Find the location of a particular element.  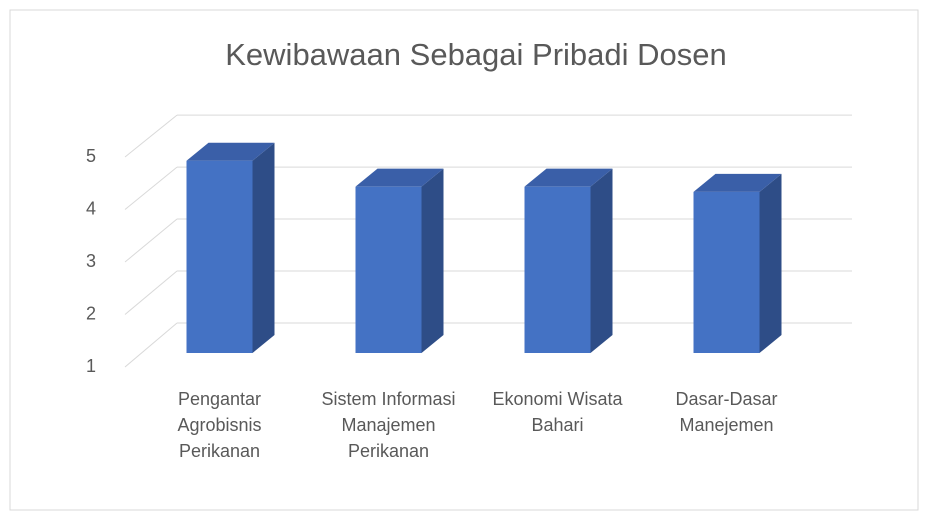

y-tick-label: 5 is located at coordinates (91, 156).